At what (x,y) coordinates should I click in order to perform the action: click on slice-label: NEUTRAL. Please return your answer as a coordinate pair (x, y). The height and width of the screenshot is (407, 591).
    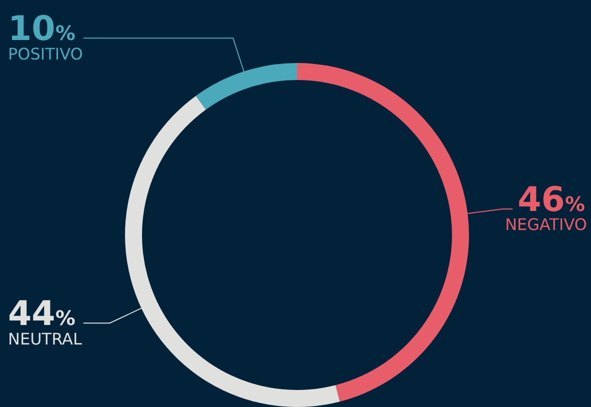
    Looking at the image, I should click on (45, 338).